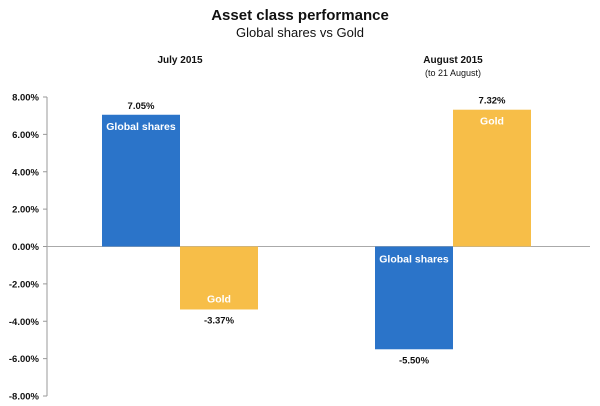  I want to click on category-label: August 2015, so click(453, 60).